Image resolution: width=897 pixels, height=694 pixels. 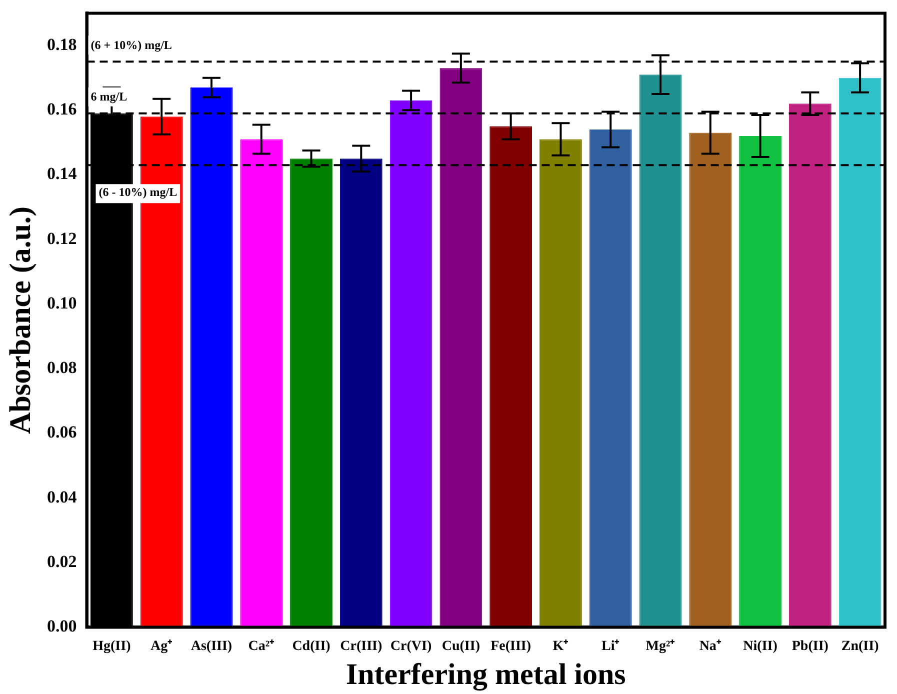 What do you see at coordinates (511, 646) in the screenshot?
I see `x-tick-label: Fe(III)` at bounding box center [511, 646].